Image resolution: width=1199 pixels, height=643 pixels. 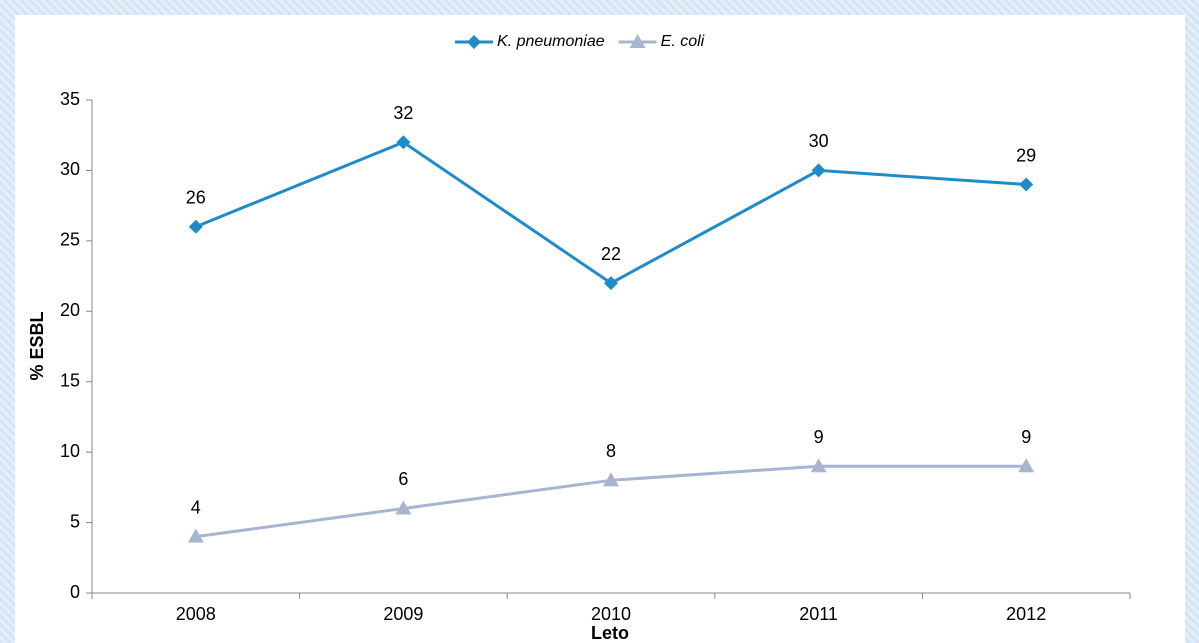 I want to click on x-tick-label: 2012, so click(x=1026, y=614).